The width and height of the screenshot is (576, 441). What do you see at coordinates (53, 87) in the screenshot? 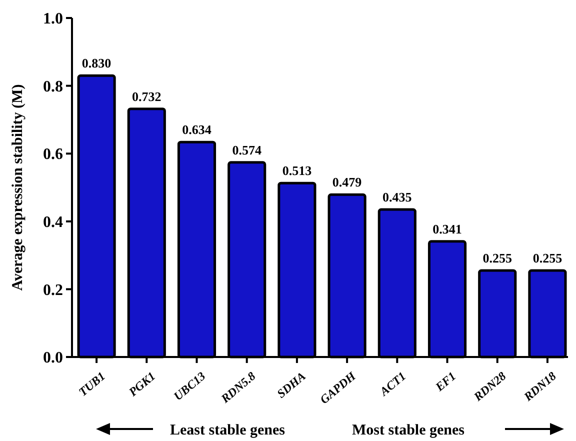
I see `y-tick-label: 0.8` at bounding box center [53, 87].